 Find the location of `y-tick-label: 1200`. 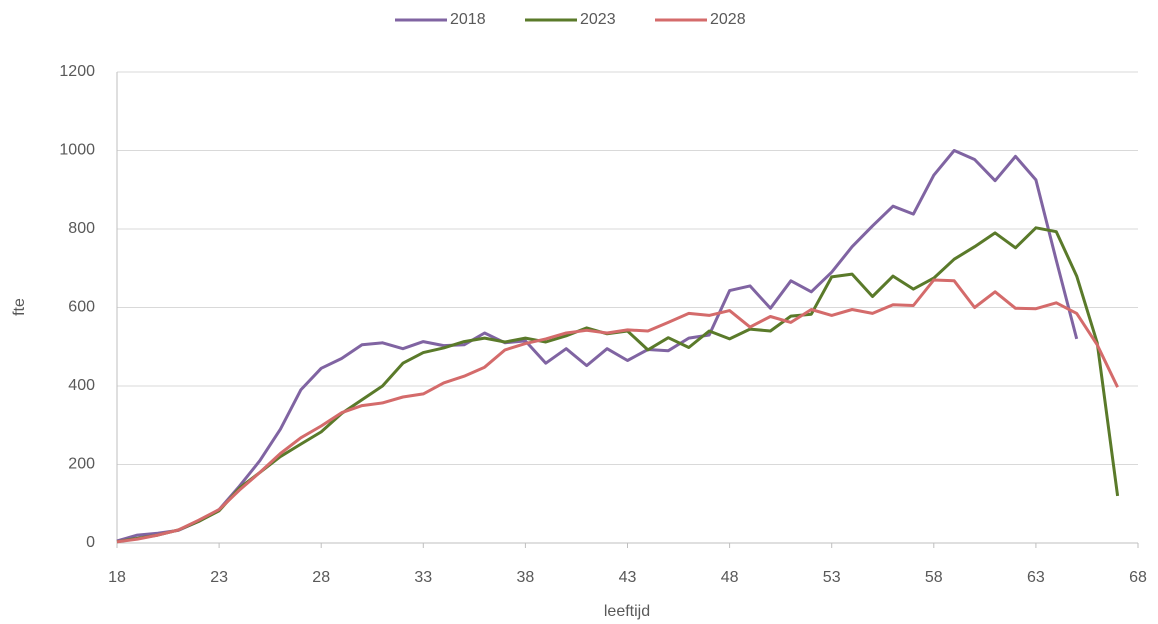

y-tick-label: 1200 is located at coordinates (77, 71).